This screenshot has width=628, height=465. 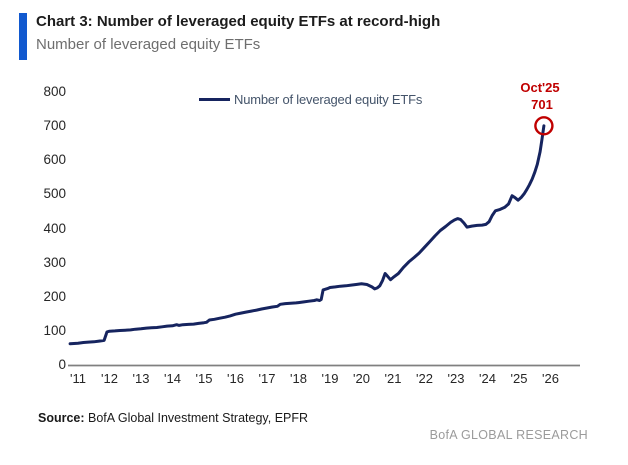 What do you see at coordinates (54, 160) in the screenshot?
I see `y-axis-tick-label: 600` at bounding box center [54, 160].